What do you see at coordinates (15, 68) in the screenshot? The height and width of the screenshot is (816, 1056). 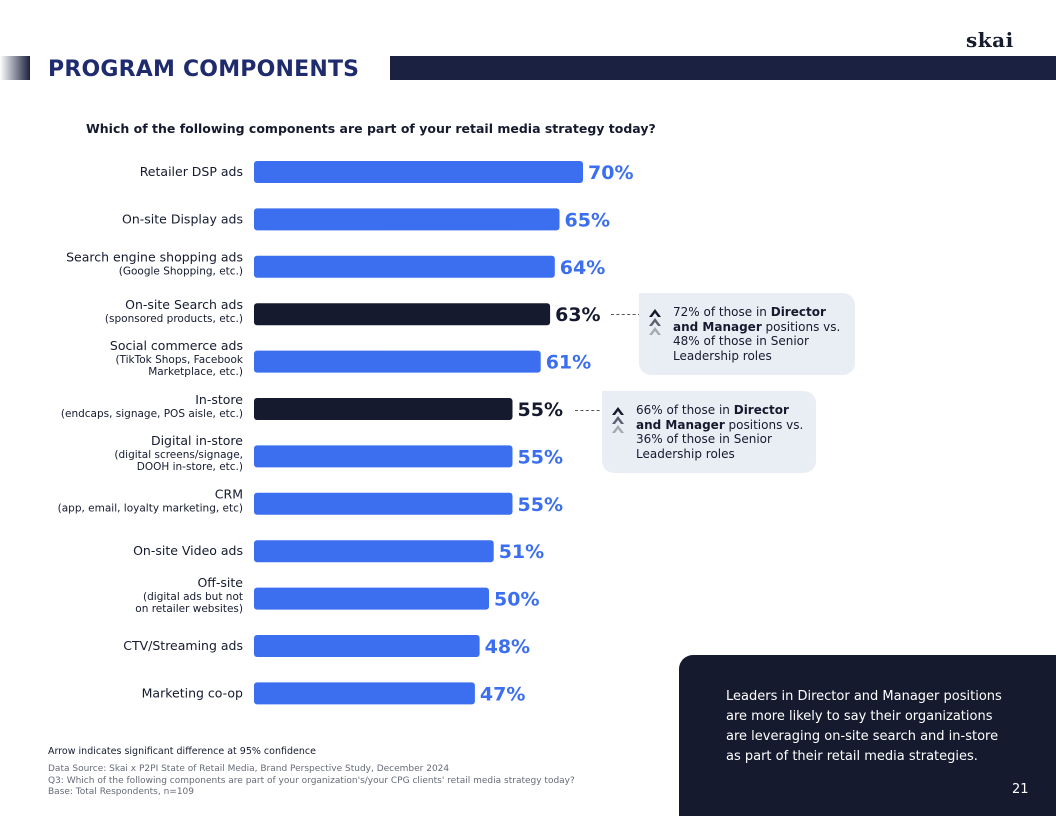 I see `header-accent-left` at bounding box center [15, 68].